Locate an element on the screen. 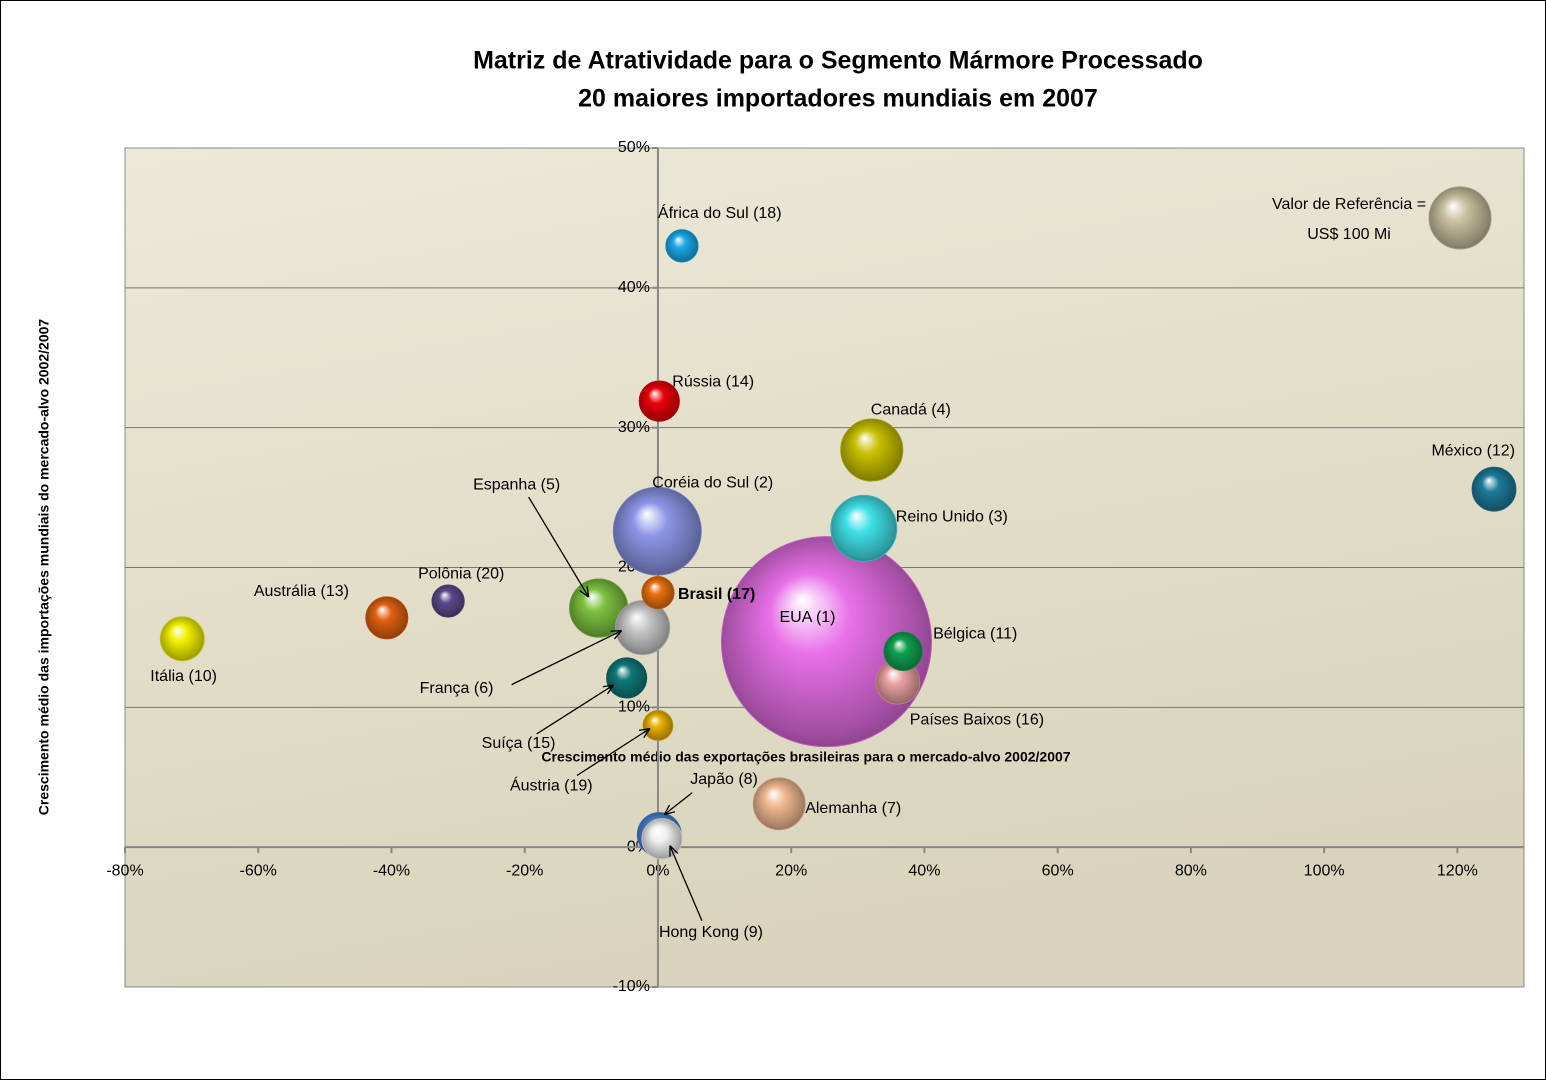 This screenshot has width=1546, height=1080. chart-subtitle: 20 maiores importadores mundiais em 2007 is located at coordinates (838, 99).